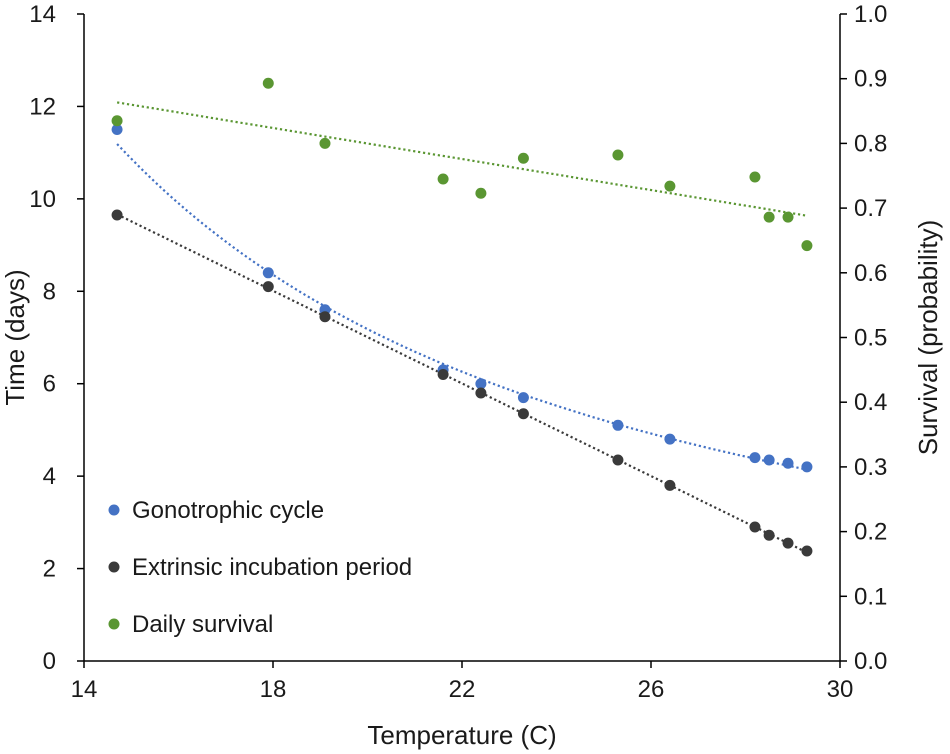 This screenshot has width=950, height=754. What do you see at coordinates (870, 467) in the screenshot?
I see `y-right-tick-label: 0.3` at bounding box center [870, 467].